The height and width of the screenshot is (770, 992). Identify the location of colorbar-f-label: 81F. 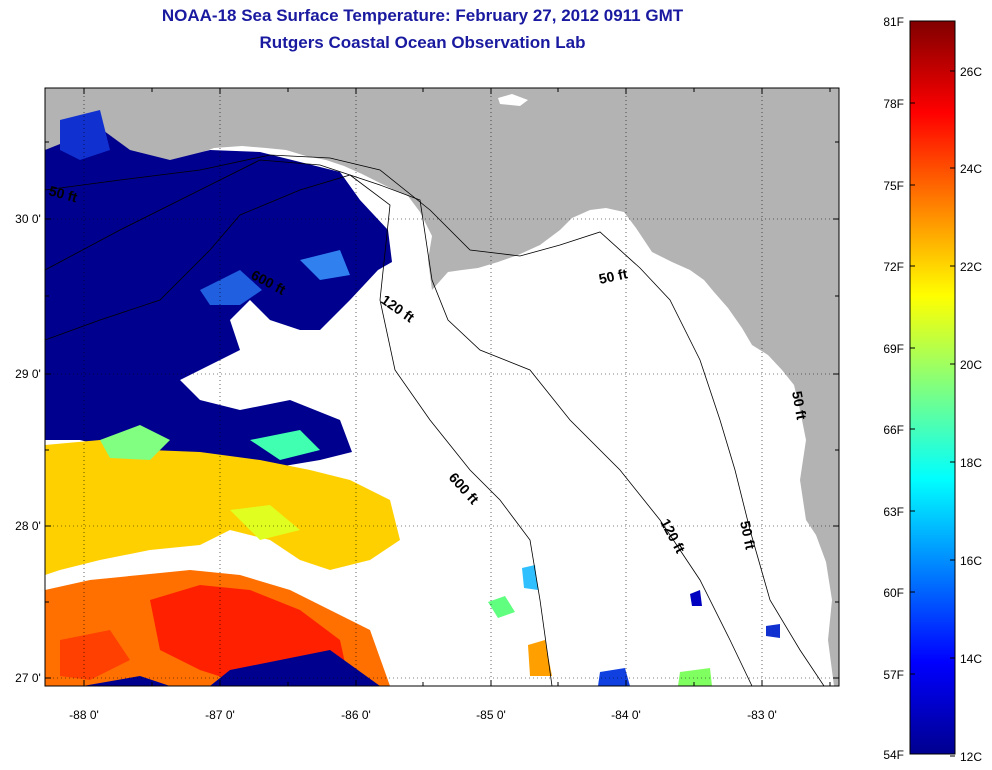
(893, 22).